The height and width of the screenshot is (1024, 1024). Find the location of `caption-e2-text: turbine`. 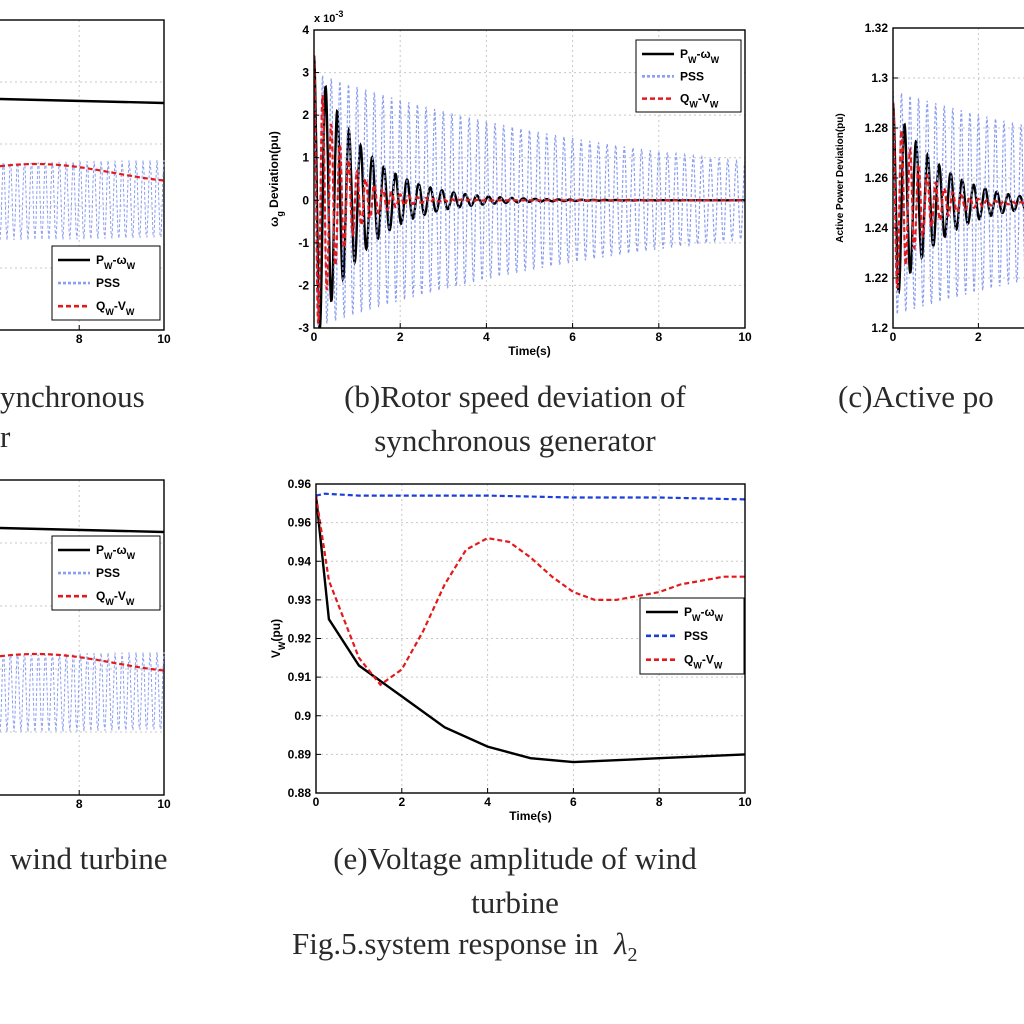

caption-e2-text: turbine is located at coordinates (515, 902).